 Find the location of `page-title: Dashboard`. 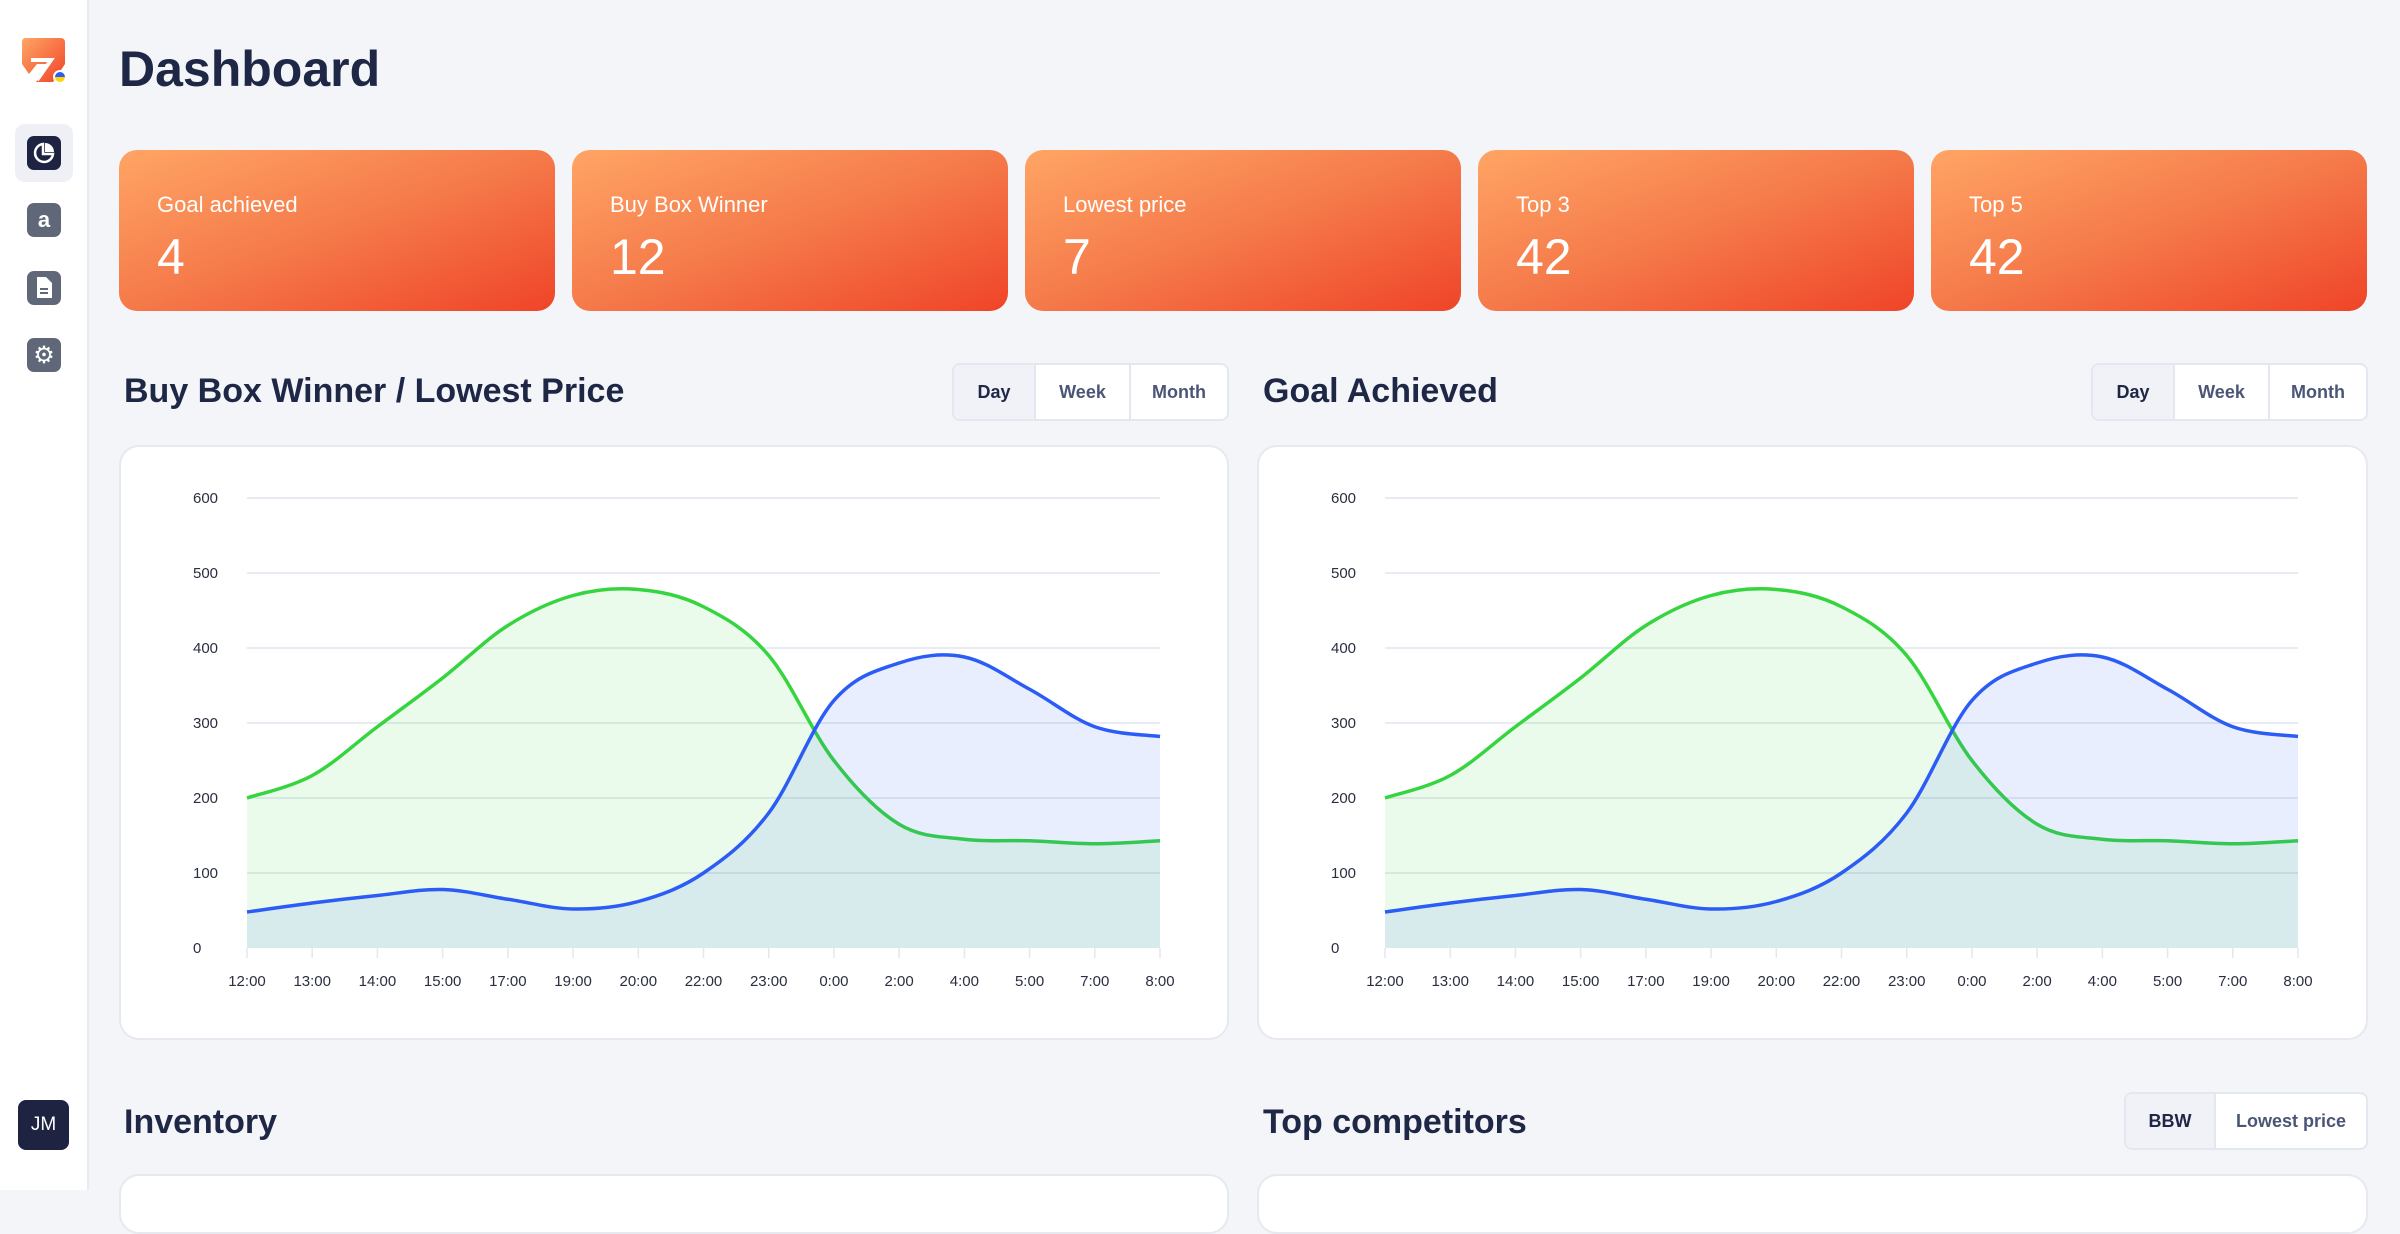

page-title: Dashboard is located at coordinates (250, 69).